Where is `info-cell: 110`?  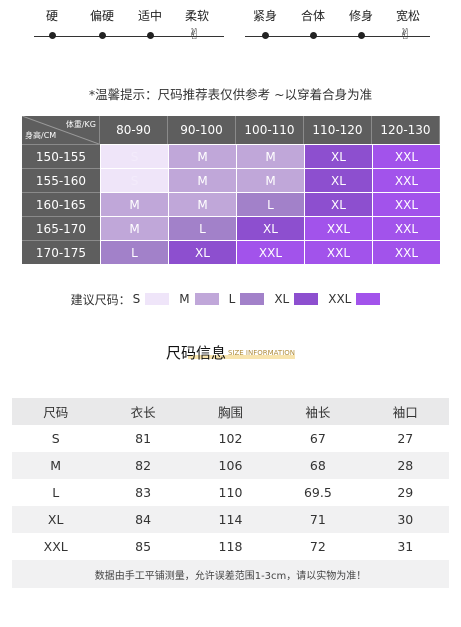
info-cell: 110 is located at coordinates (230, 492).